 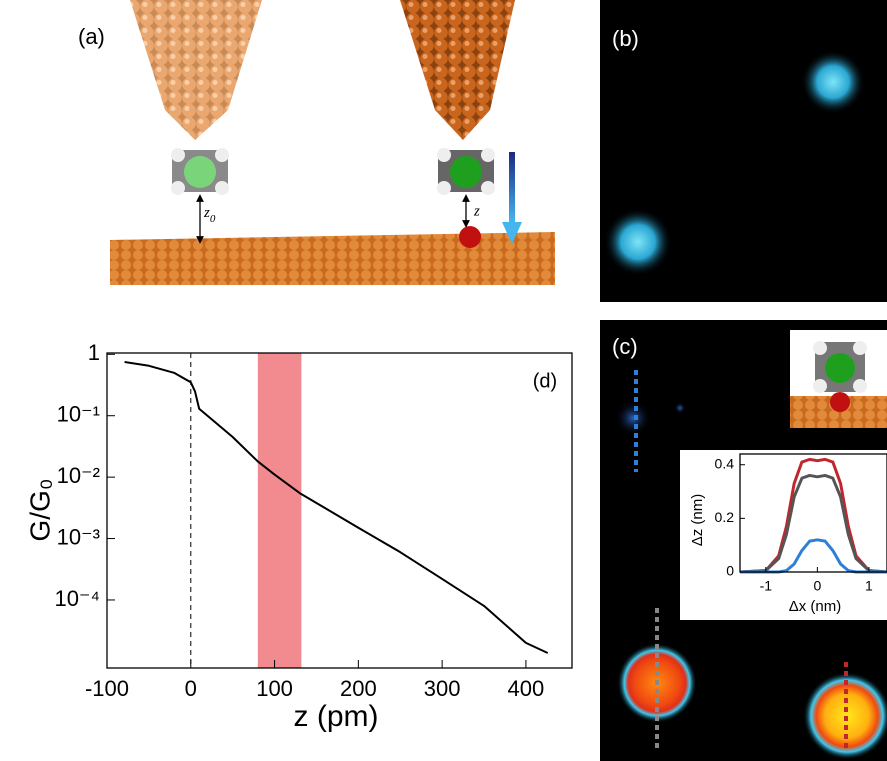 What do you see at coordinates (91, 36) in the screenshot?
I see `panel-label: (a)` at bounding box center [91, 36].